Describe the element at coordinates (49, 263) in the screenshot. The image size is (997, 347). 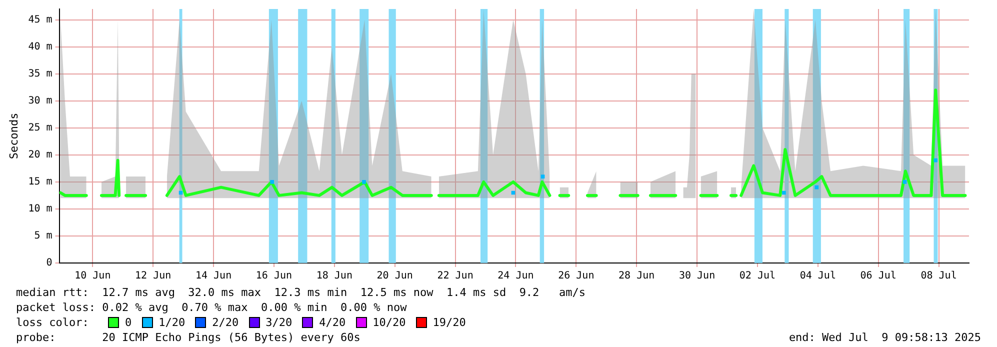
I see `y-tick-label: 0` at that location.